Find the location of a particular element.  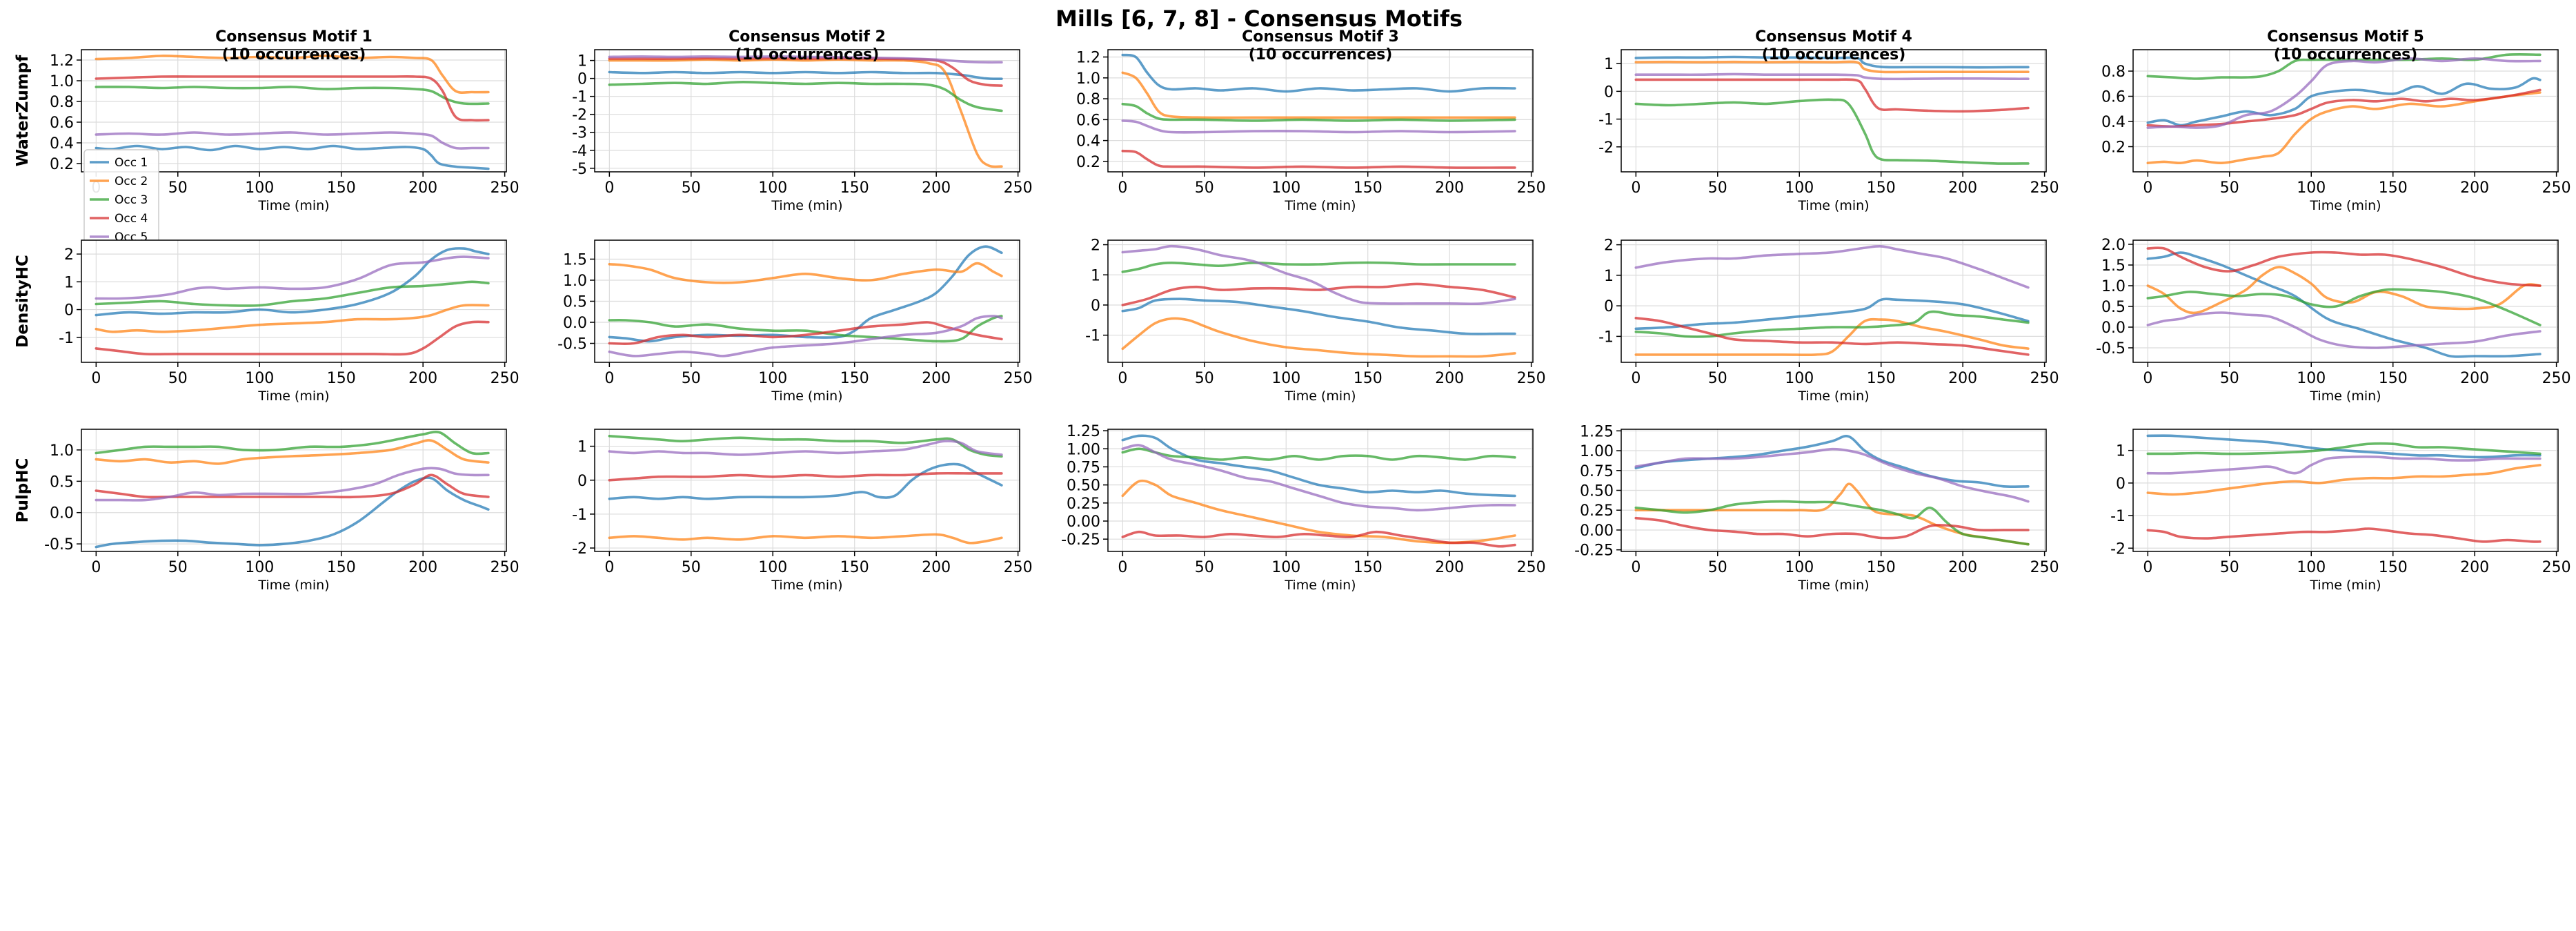

y-tick-label: 0.2 is located at coordinates (2113, 148).